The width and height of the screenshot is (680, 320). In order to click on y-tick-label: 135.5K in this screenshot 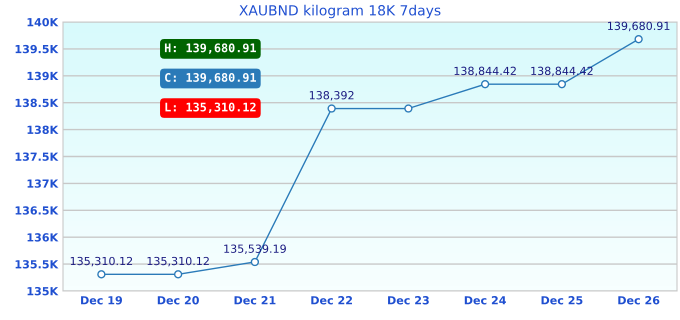, I will do `click(37, 264)`.